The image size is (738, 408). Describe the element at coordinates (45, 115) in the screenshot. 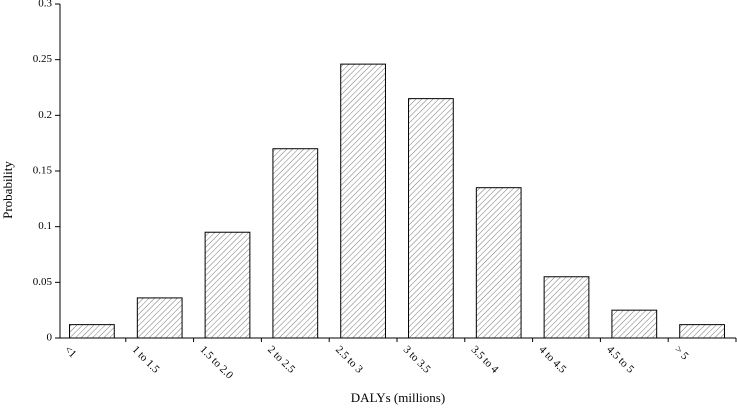

I see `y-tick-label: 0.2` at that location.